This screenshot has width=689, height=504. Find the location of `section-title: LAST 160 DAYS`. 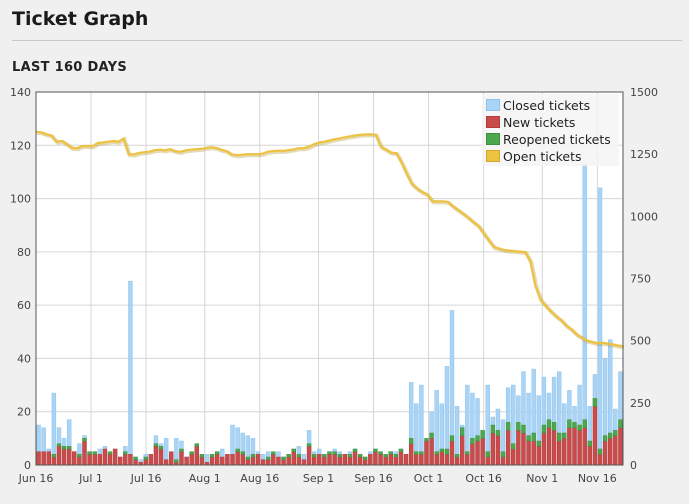

section-title: LAST 160 DAYS is located at coordinates (70, 67).